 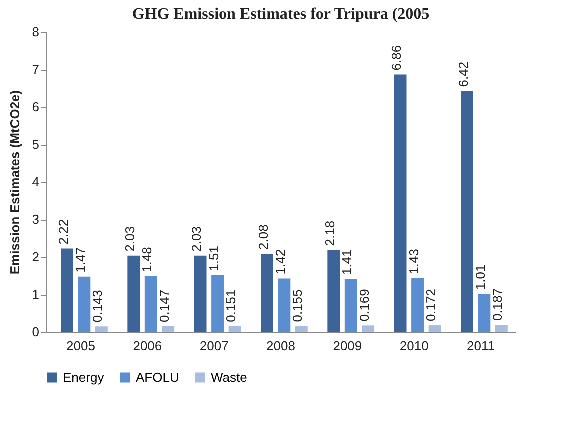 What do you see at coordinates (263, 237) in the screenshot?
I see `data-label: 2.08` at bounding box center [263, 237].